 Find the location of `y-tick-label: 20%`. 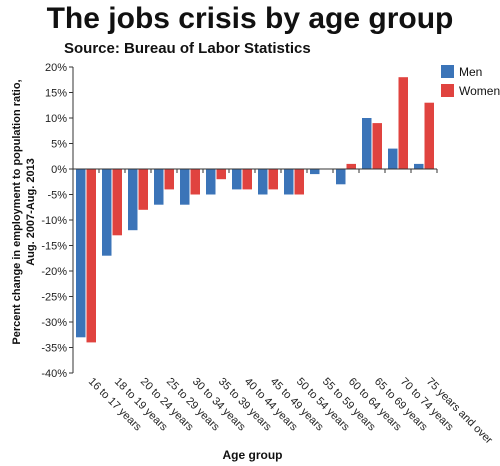

y-tick-label: 20% is located at coordinates (56, 68).